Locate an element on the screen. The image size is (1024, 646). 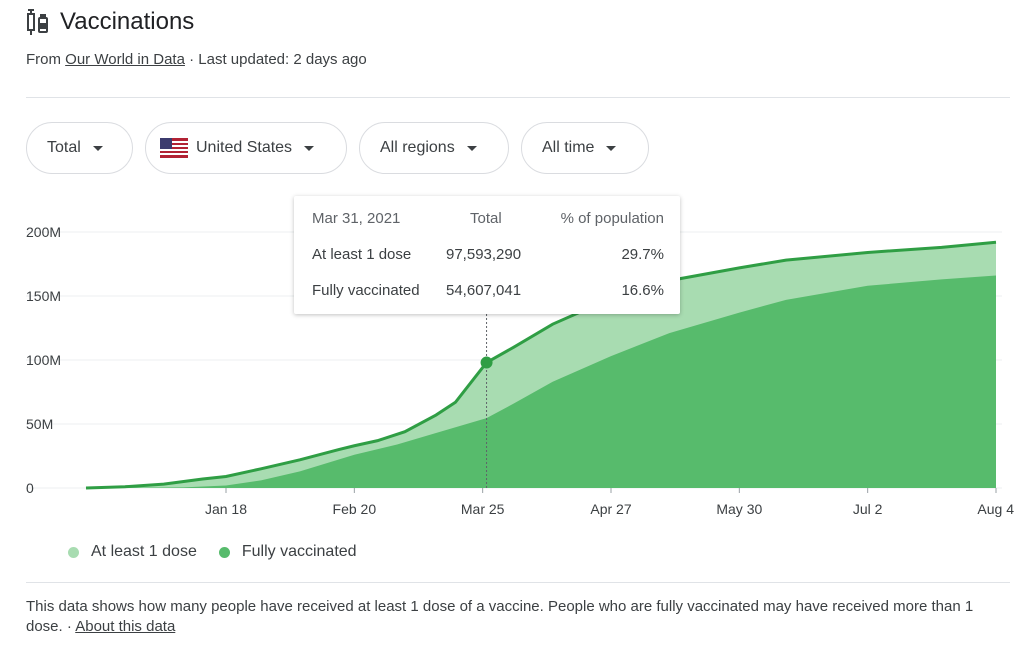
metric-dropdown-label: Total is located at coordinates (64, 147).